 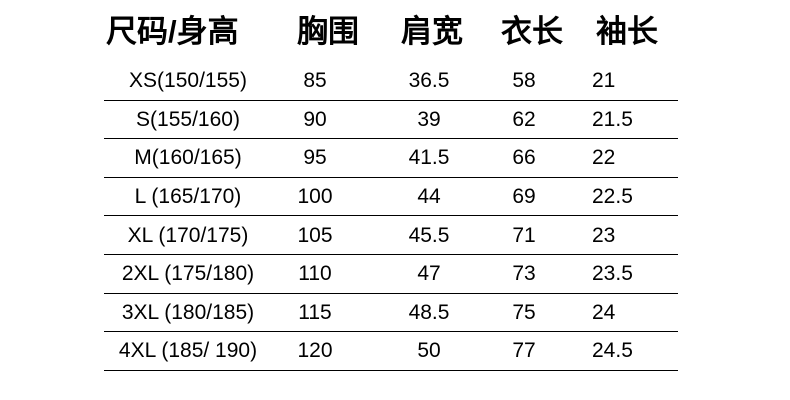 I want to click on cell-shoulder: 45.5, so click(x=432, y=235).